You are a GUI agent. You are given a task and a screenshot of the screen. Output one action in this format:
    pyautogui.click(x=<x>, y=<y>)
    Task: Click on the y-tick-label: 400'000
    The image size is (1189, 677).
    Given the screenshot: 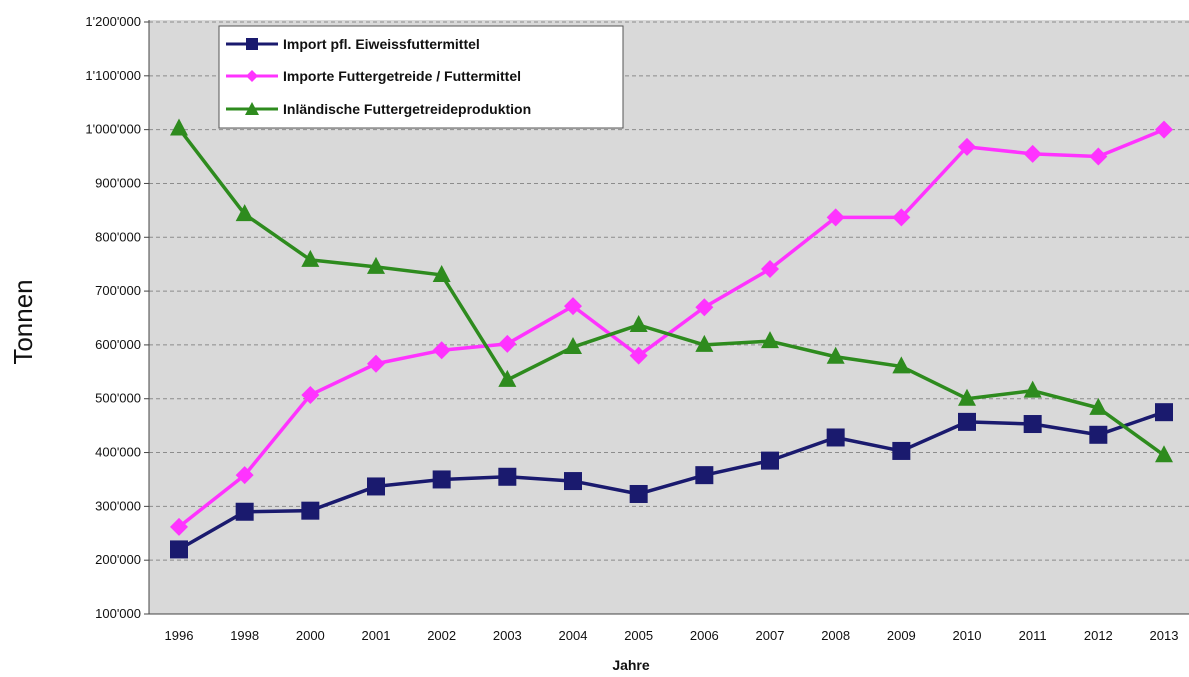 What is the action you would take?
    pyautogui.click(x=118, y=452)
    